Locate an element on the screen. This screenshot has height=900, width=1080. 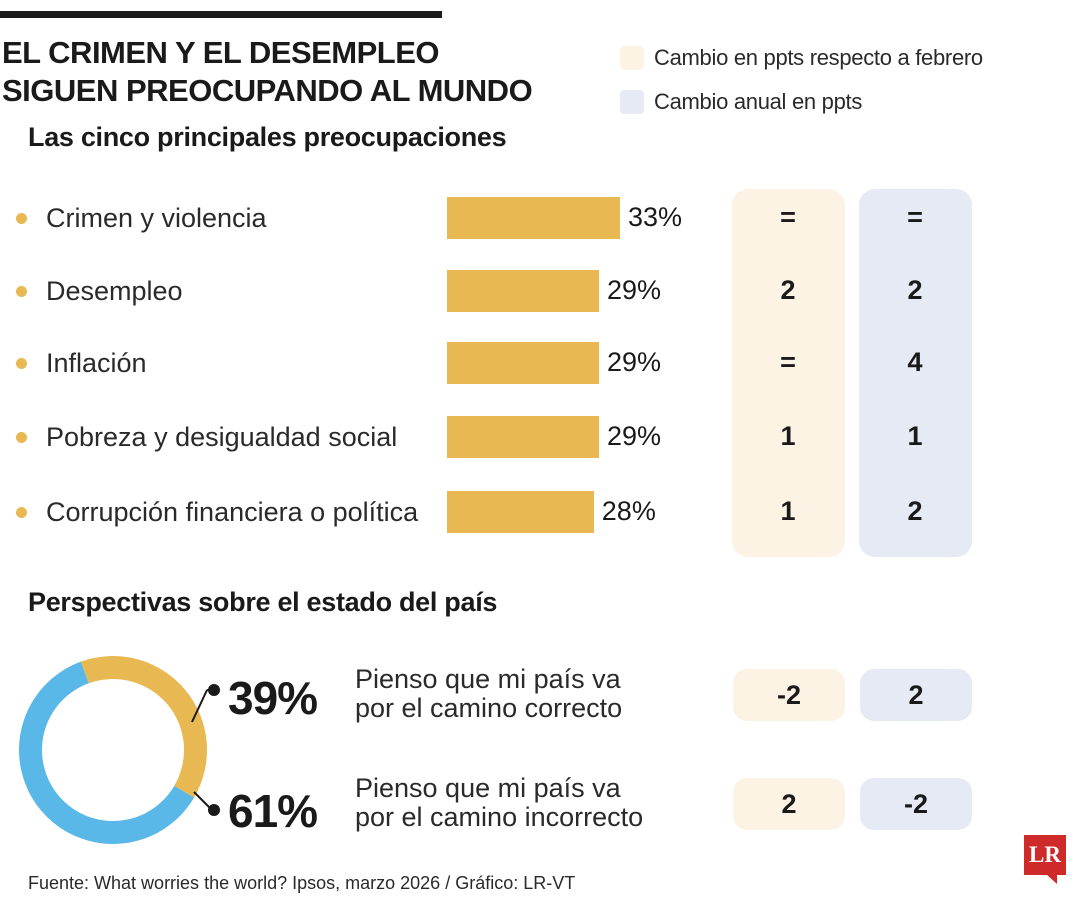
bar-section-title: Las cinco principales preocupaciones is located at coordinates (267, 137).